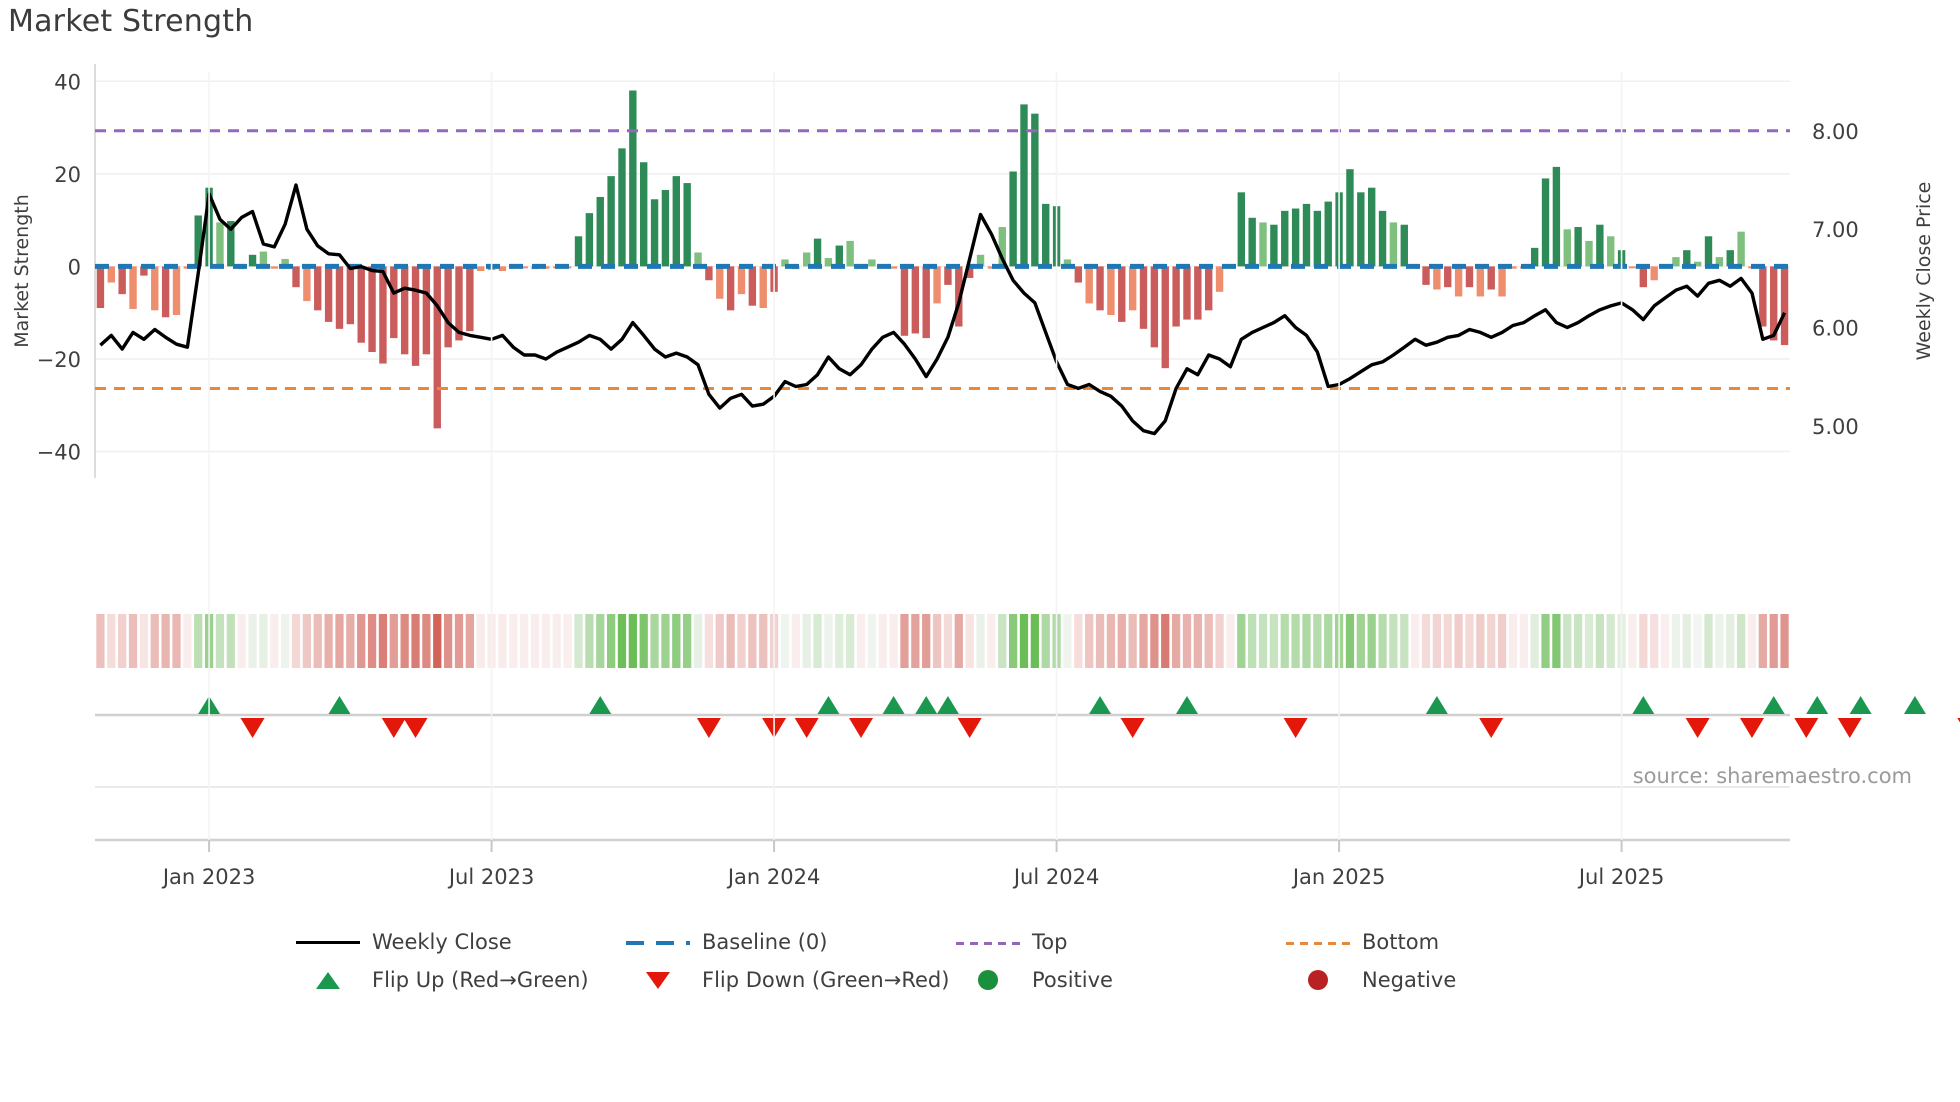 The height and width of the screenshot is (1102, 1960). Describe the element at coordinates (773, 877) in the screenshot. I see `x-tick-label: Jan 2024` at that location.